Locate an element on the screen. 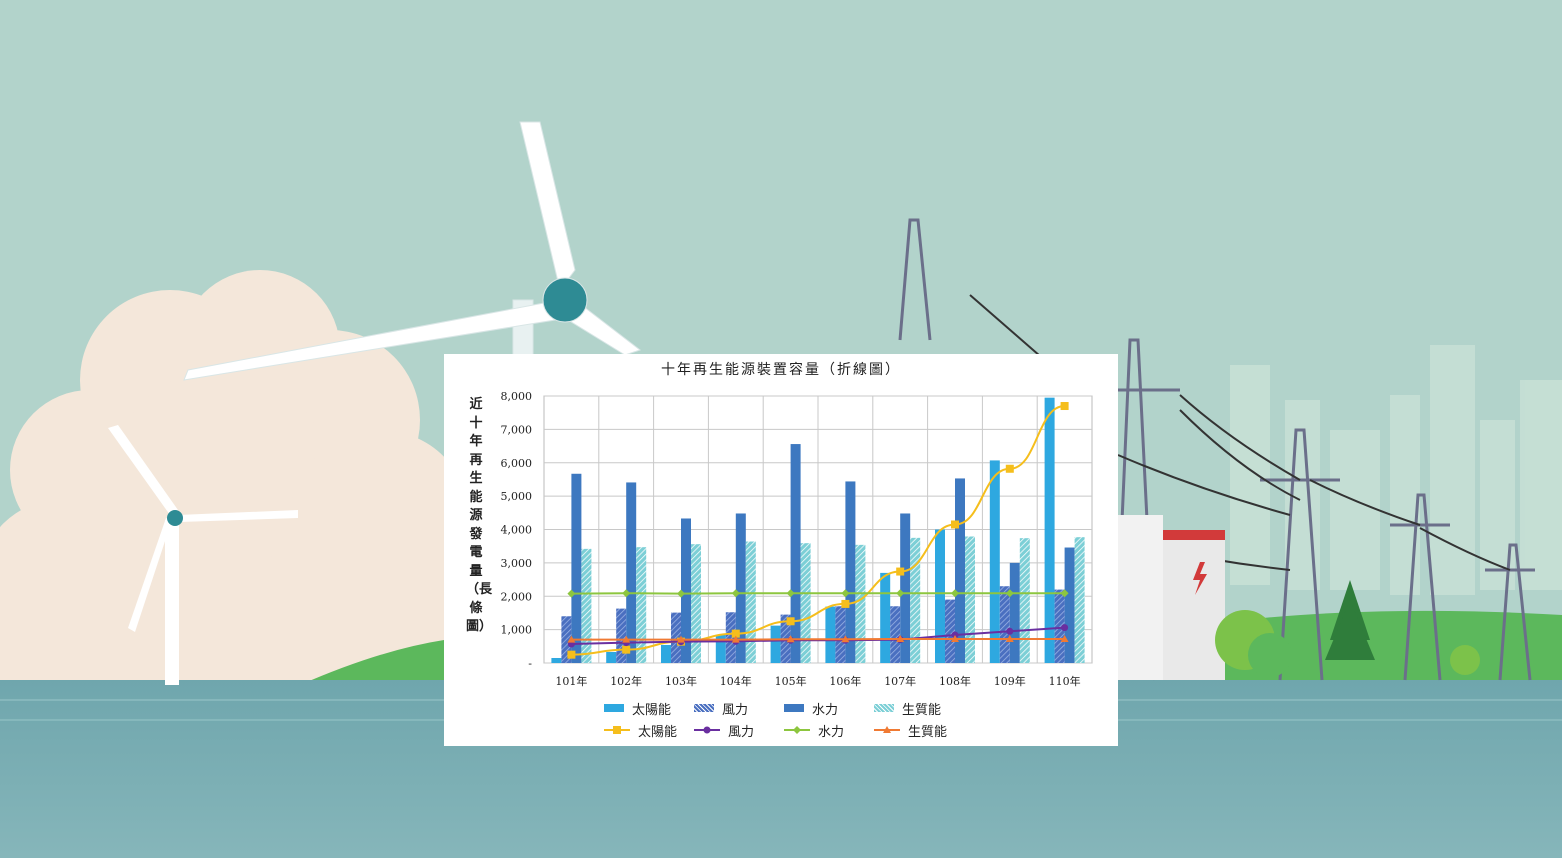 The image size is (1562, 858). trees is located at coordinates (1347, 628).